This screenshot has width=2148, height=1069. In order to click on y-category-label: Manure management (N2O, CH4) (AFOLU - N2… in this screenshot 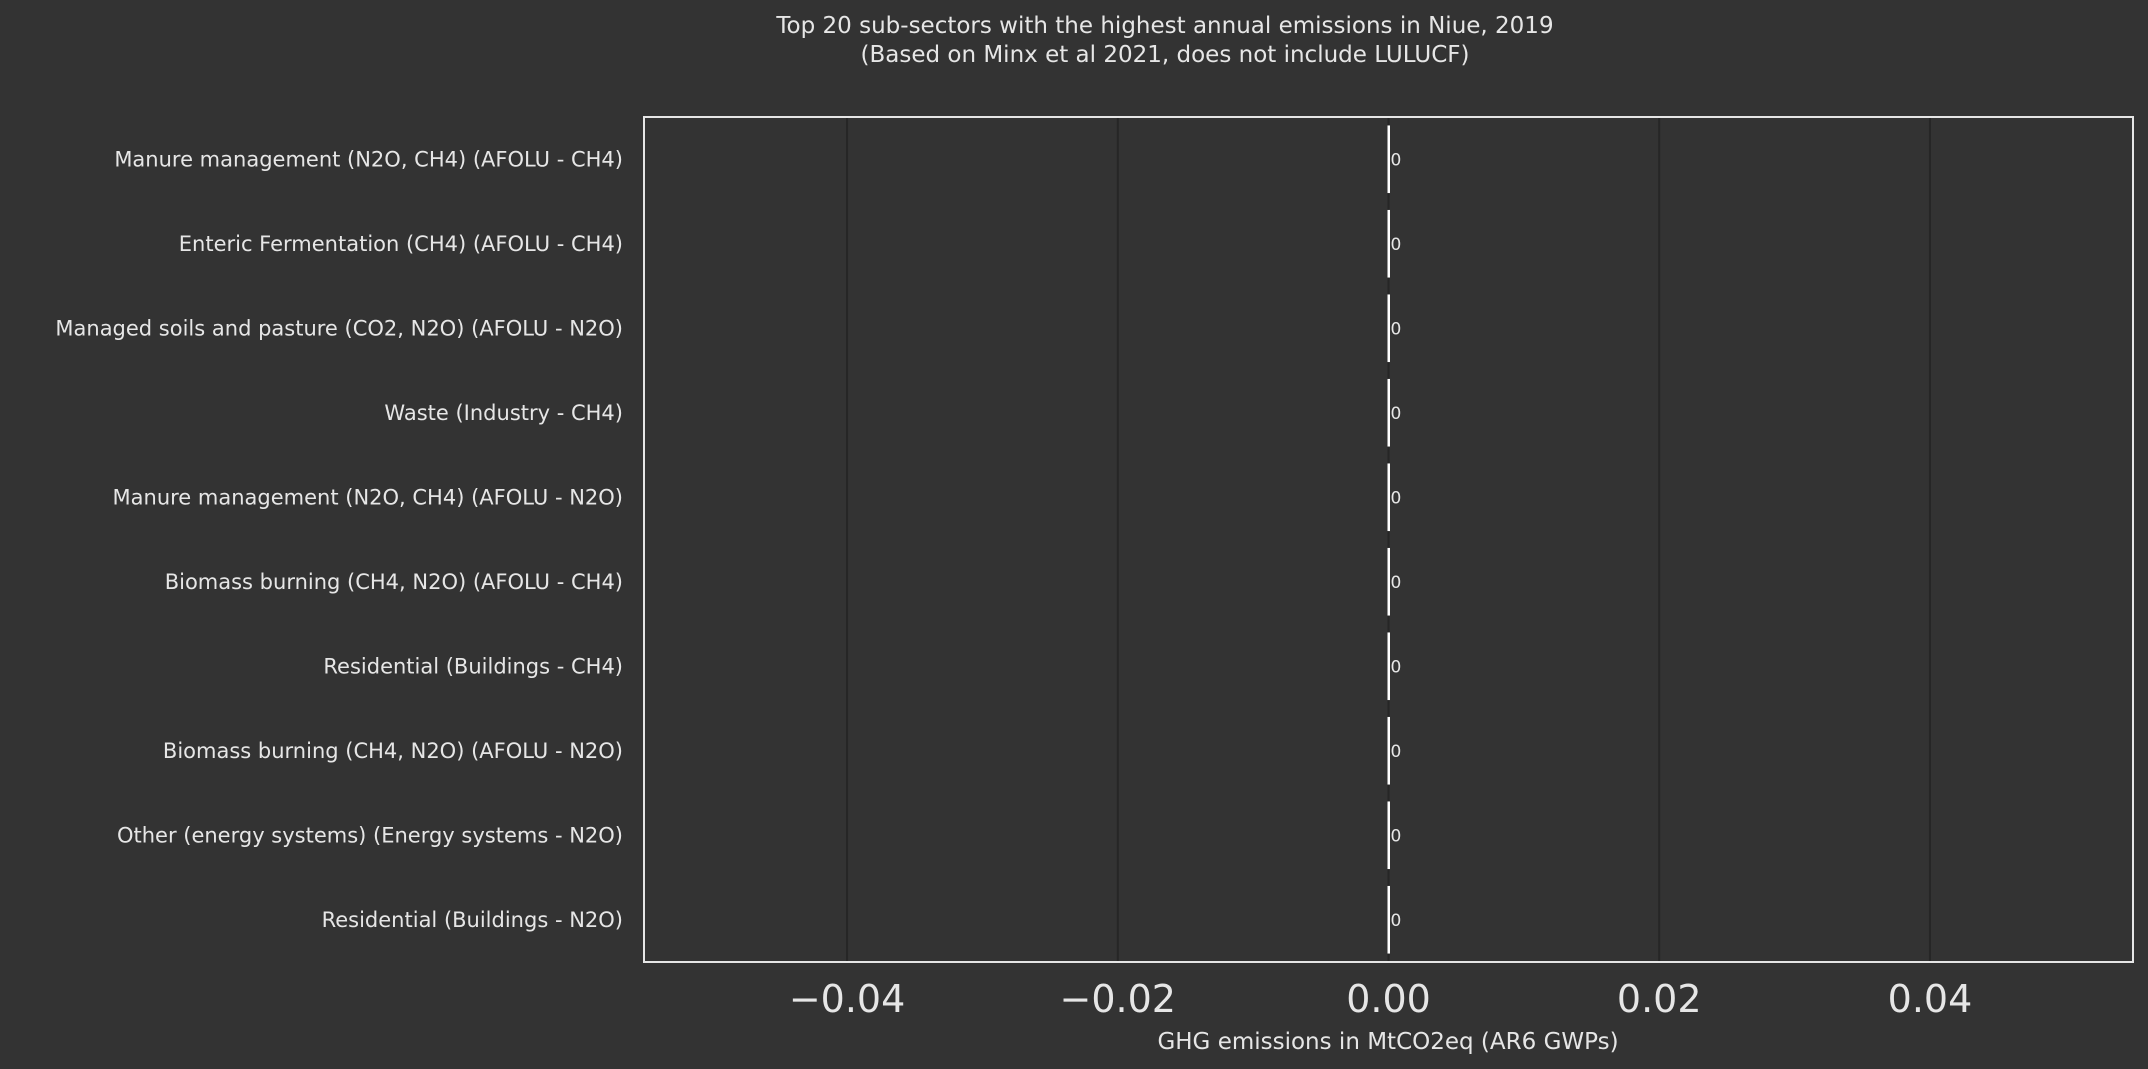, I will do `click(368, 497)`.